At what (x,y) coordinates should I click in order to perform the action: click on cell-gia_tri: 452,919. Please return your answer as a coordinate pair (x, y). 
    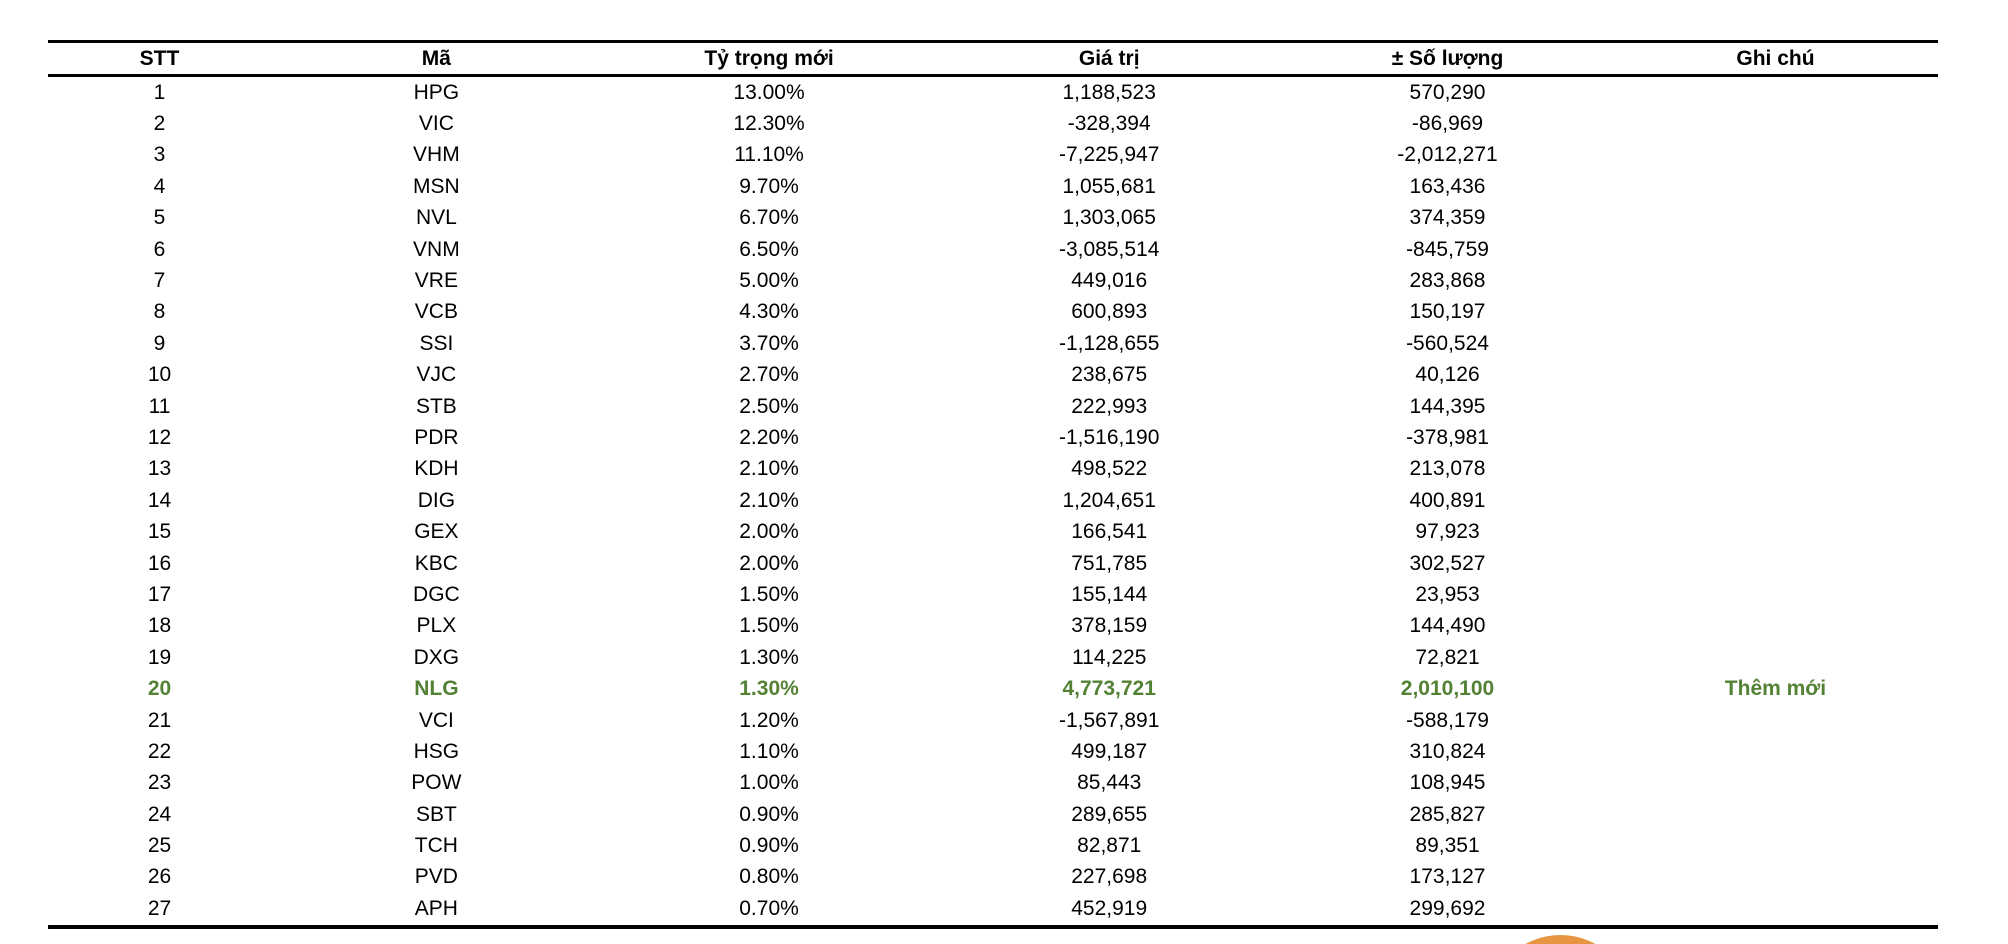
    Looking at the image, I should click on (1109, 911).